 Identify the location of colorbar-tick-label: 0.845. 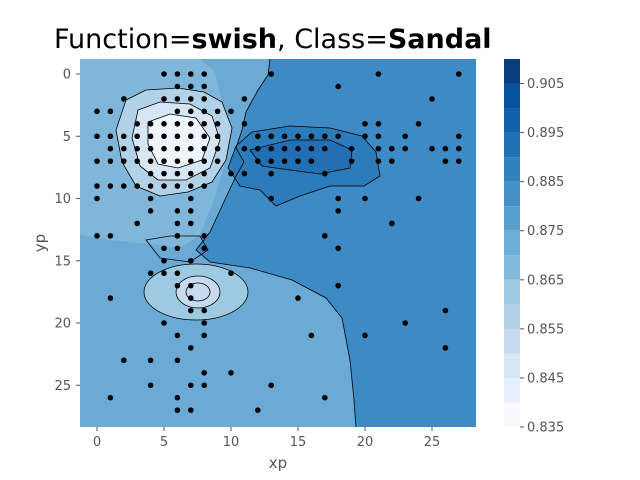
(545, 378).